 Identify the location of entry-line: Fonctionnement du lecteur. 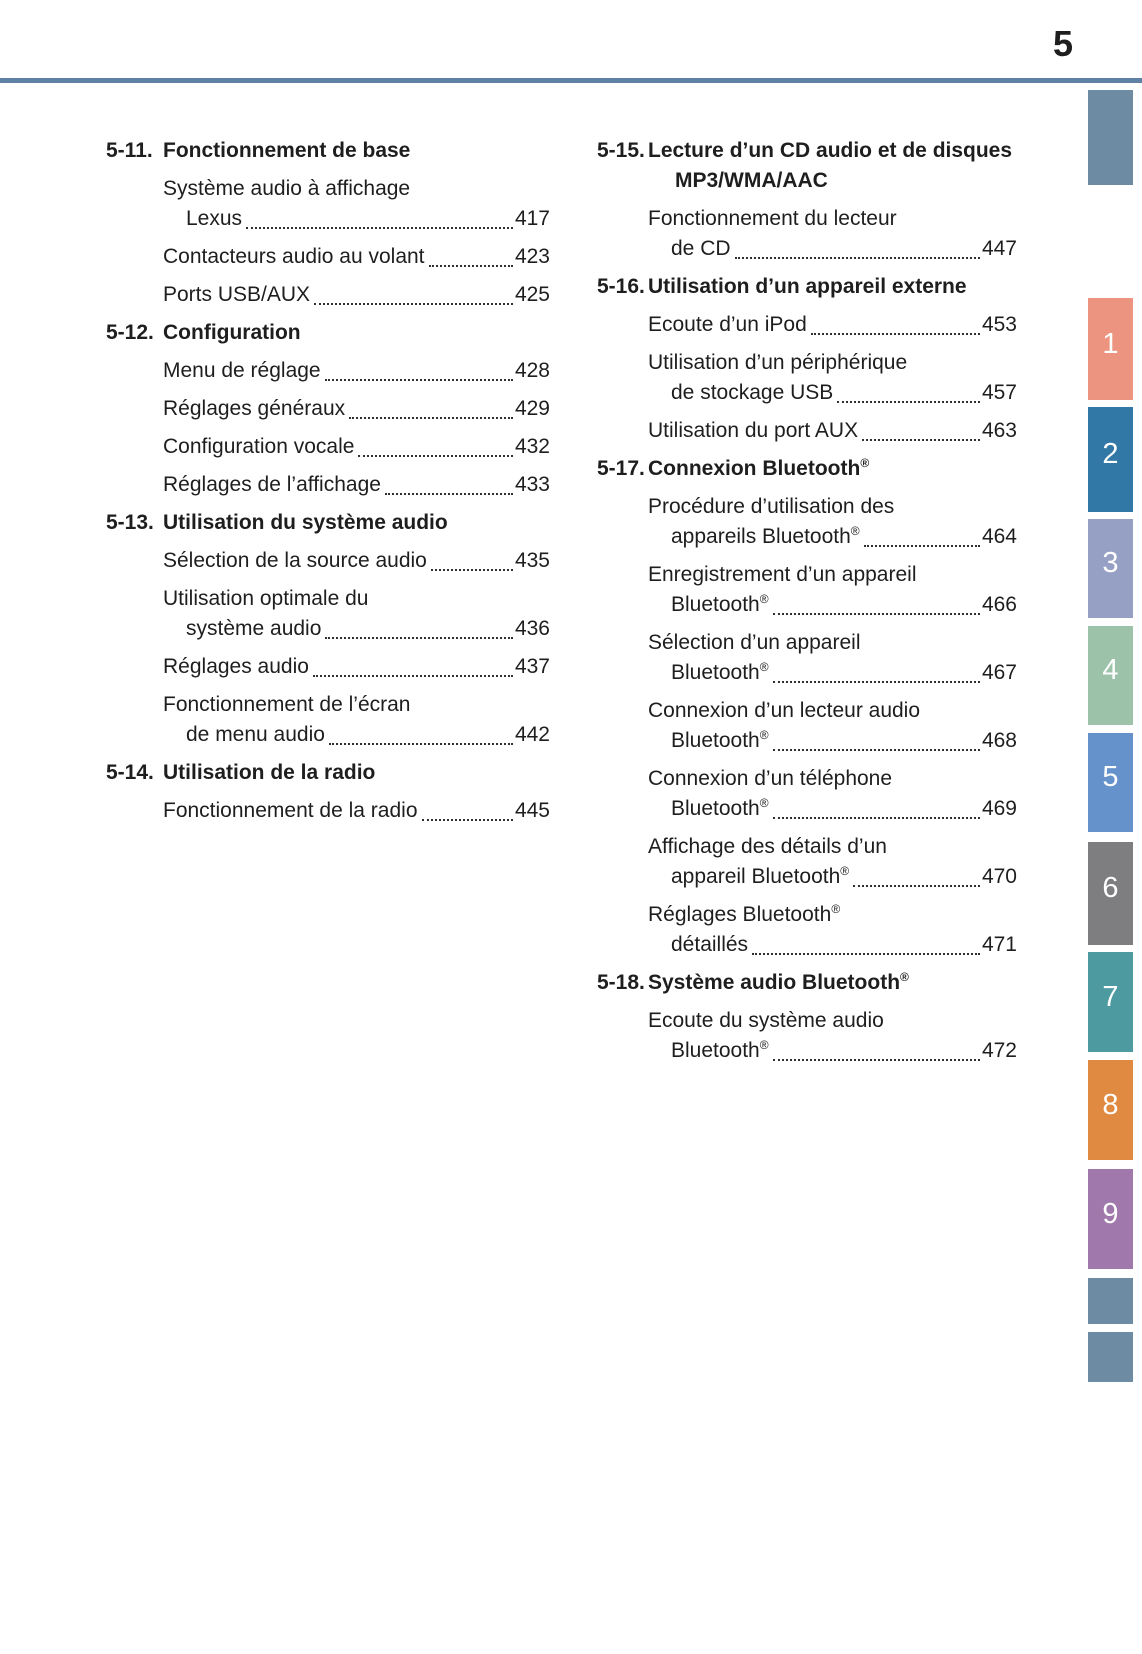
(832, 219).